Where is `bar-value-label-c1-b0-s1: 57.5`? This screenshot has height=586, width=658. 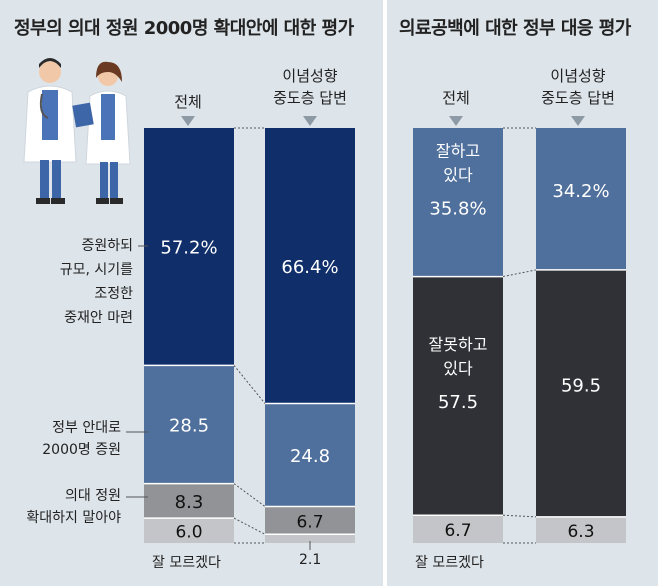
bar-value-label-c1-b0-s1: 57.5 is located at coordinates (458, 402).